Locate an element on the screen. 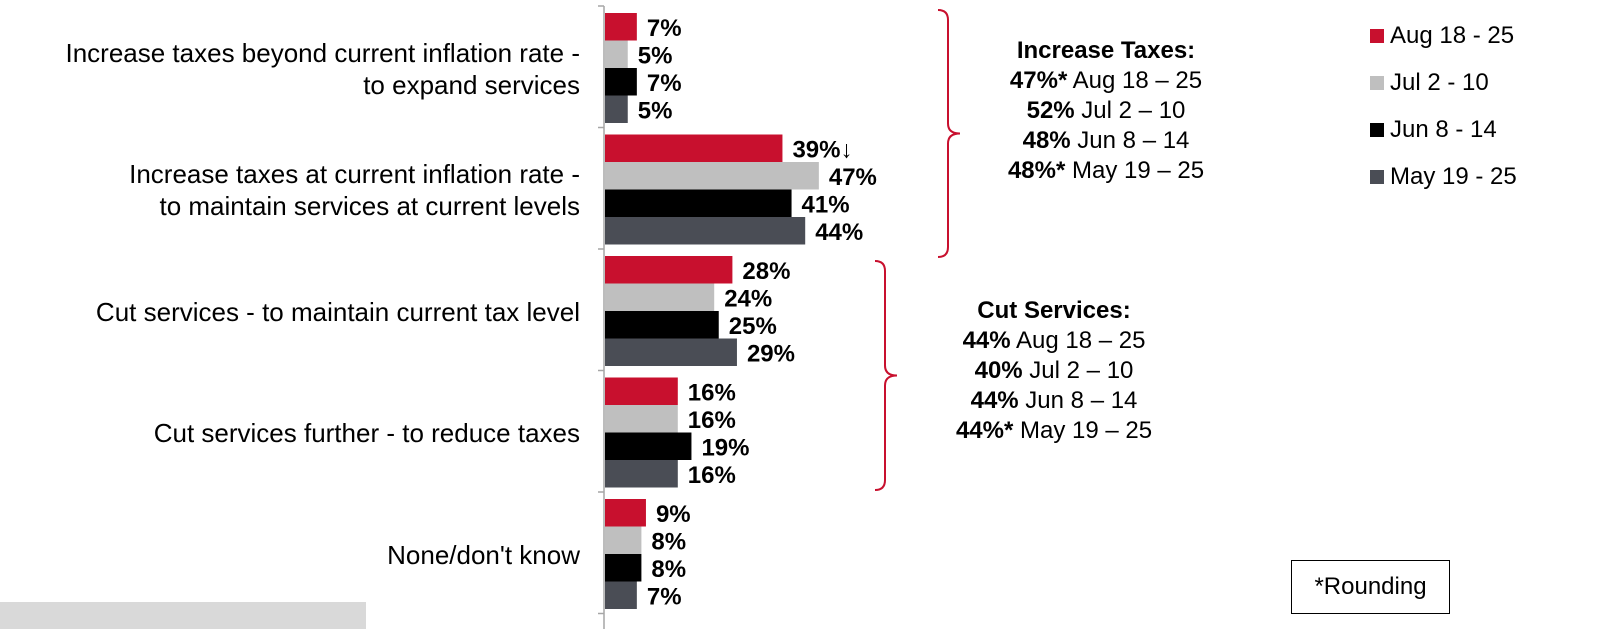 This screenshot has width=1601, height=629. summary-row: 52% Jul 2 – 10 is located at coordinates (1106, 110).